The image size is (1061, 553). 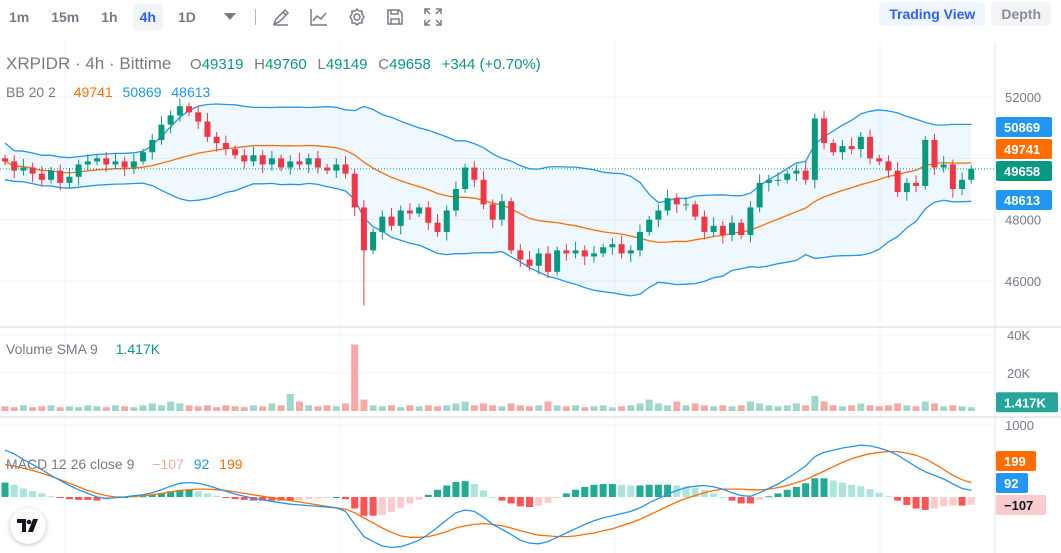 I want to click on price-axis-label: 46000, so click(x=1023, y=281).